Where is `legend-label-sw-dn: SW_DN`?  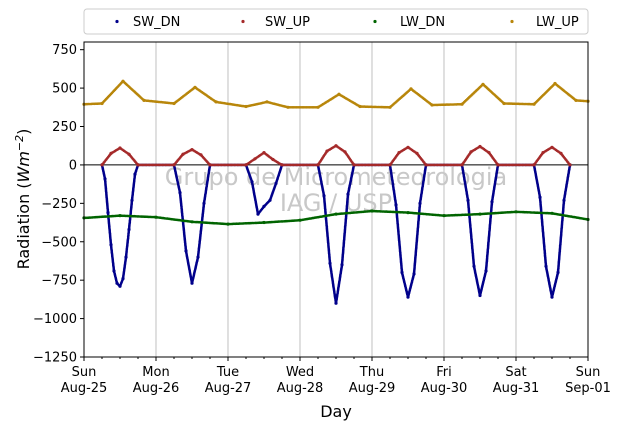 legend-label-sw-dn: SW_DN is located at coordinates (156, 22).